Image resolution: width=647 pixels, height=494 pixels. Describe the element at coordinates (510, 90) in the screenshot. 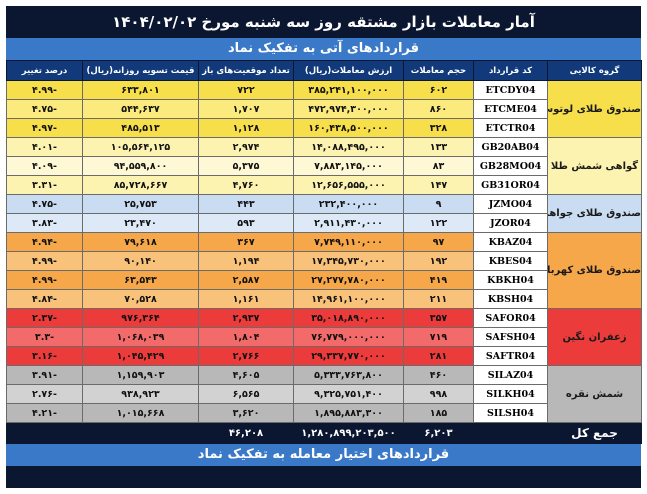

I see `contract-code-cell: ETCDY04` at that location.